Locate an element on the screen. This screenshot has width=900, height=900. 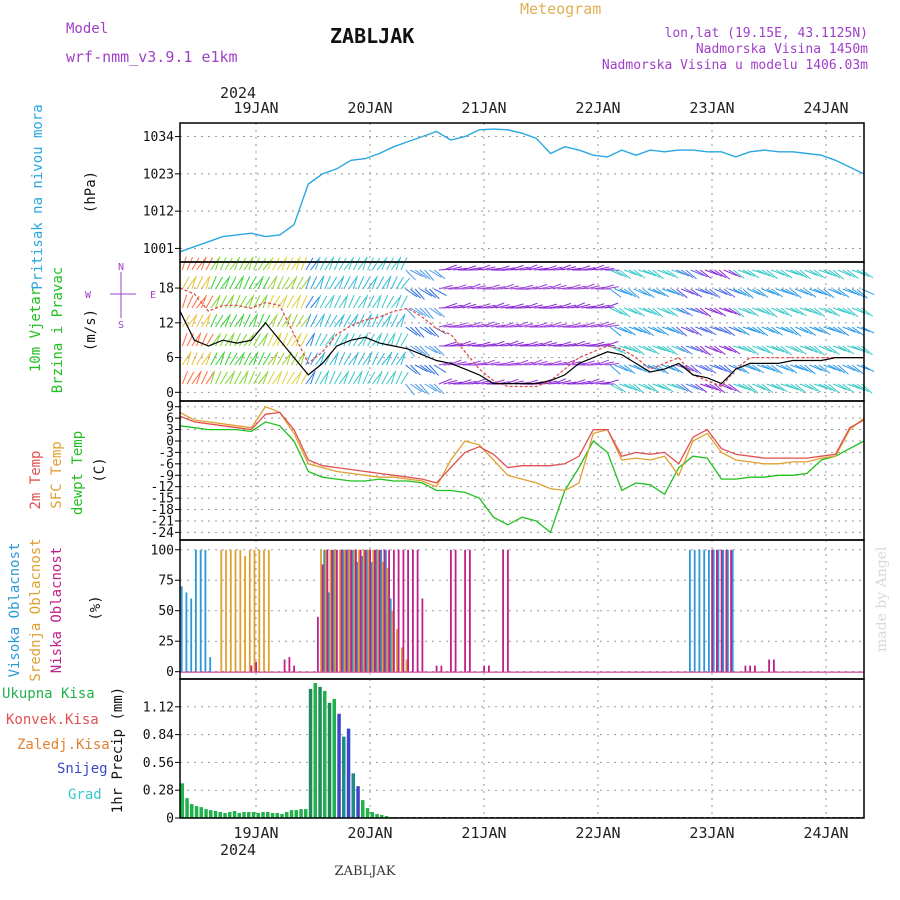
precip-frame is located at coordinates (522, 748).